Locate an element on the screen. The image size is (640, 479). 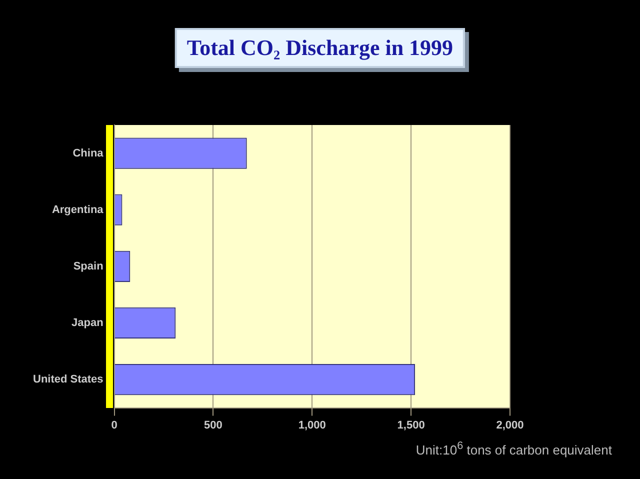
x-tick-label: 2,000 is located at coordinates (510, 425).